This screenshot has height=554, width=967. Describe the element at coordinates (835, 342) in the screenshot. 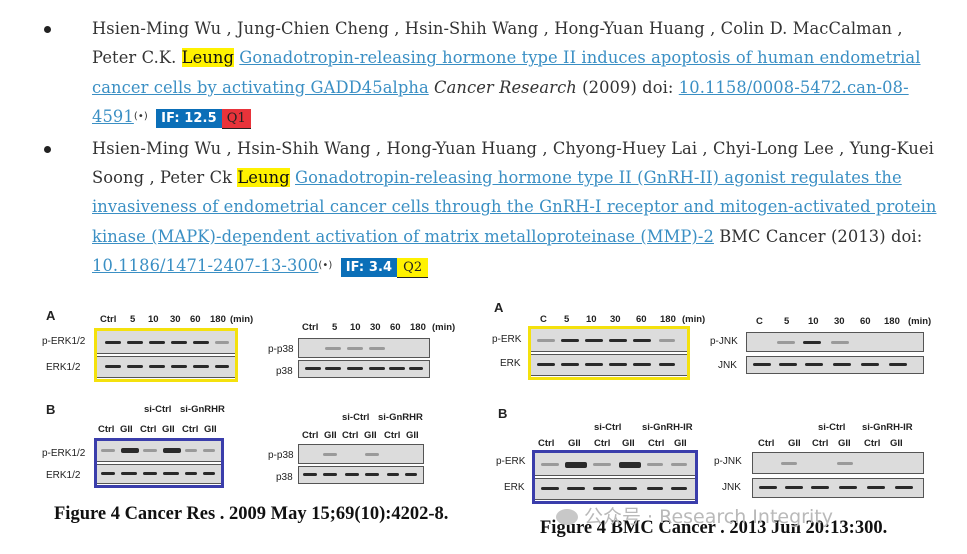

I see `blot-p-jnk` at that location.